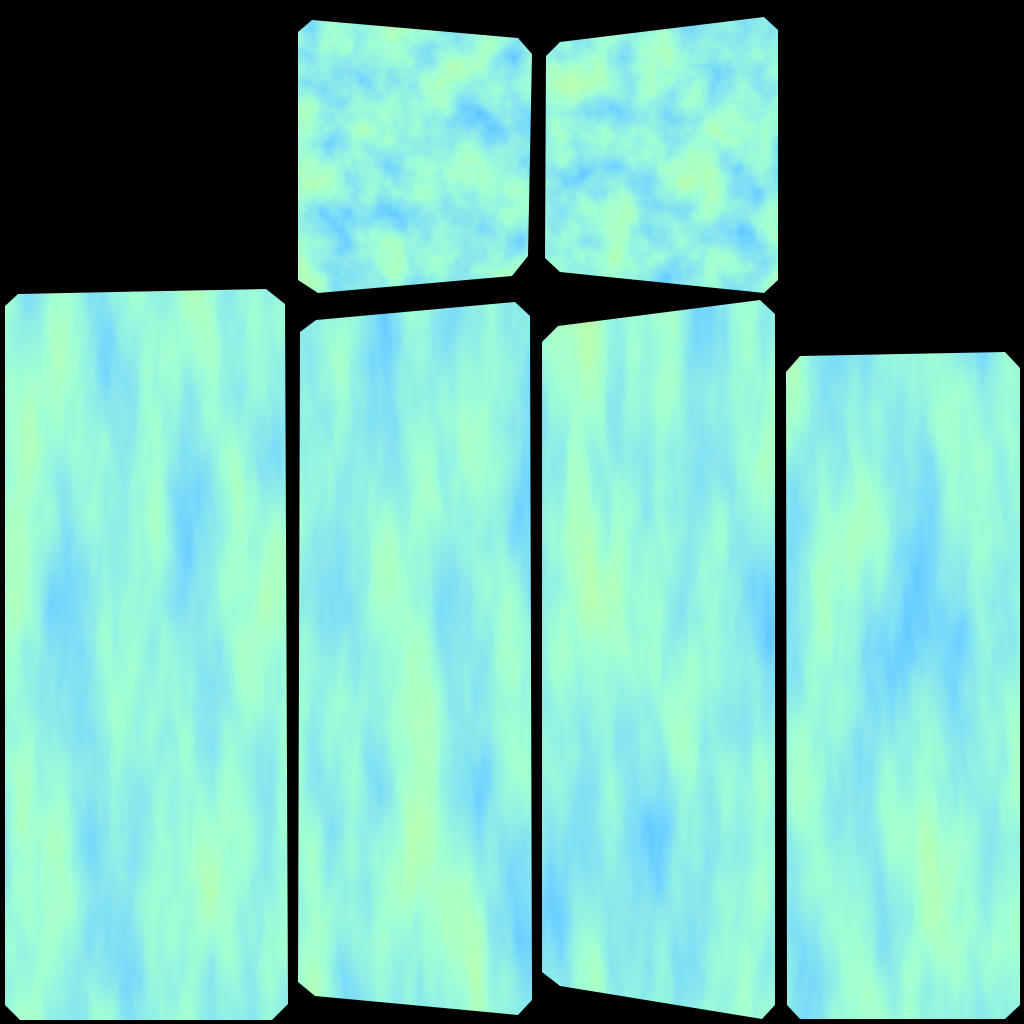  I want to click on tile-top-left, so click(415, 156).